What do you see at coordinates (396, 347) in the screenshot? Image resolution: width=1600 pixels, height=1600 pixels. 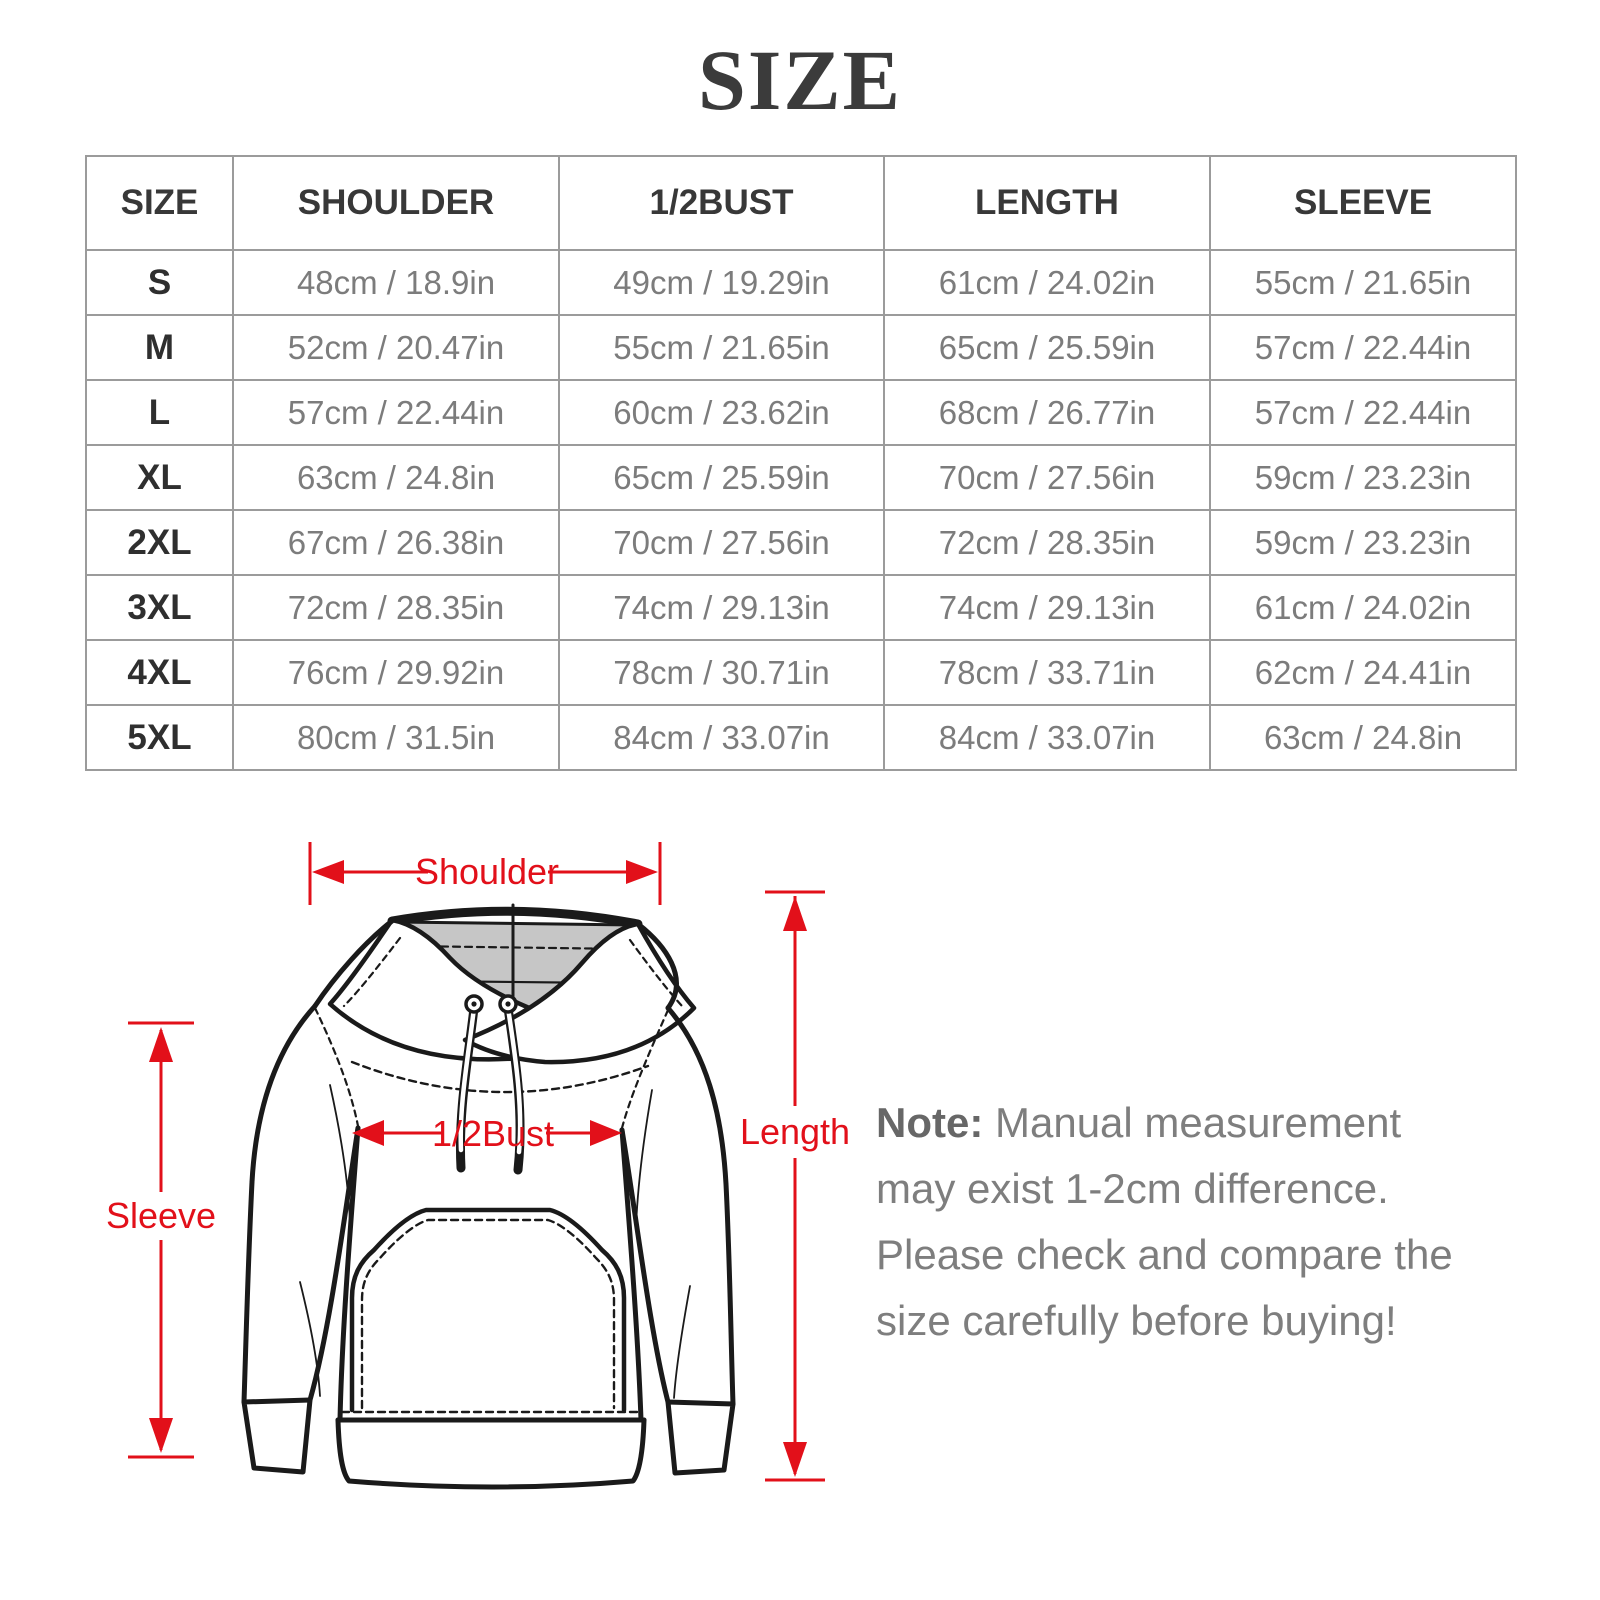 I see `cell-shoulder: 52cm / 20.47in` at bounding box center [396, 347].